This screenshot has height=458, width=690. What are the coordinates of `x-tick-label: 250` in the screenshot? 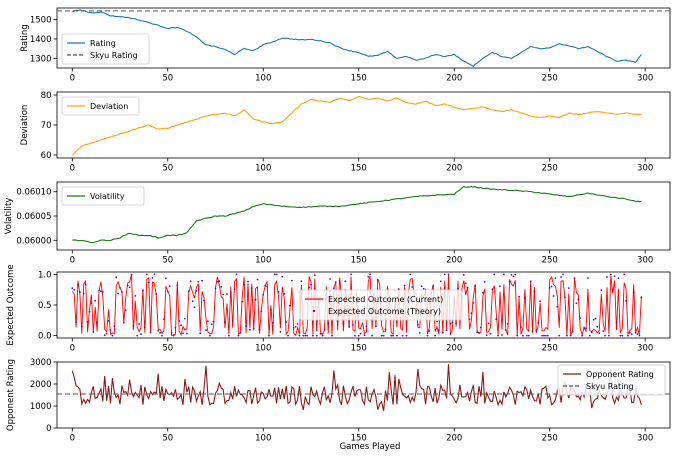 It's located at (550, 439).